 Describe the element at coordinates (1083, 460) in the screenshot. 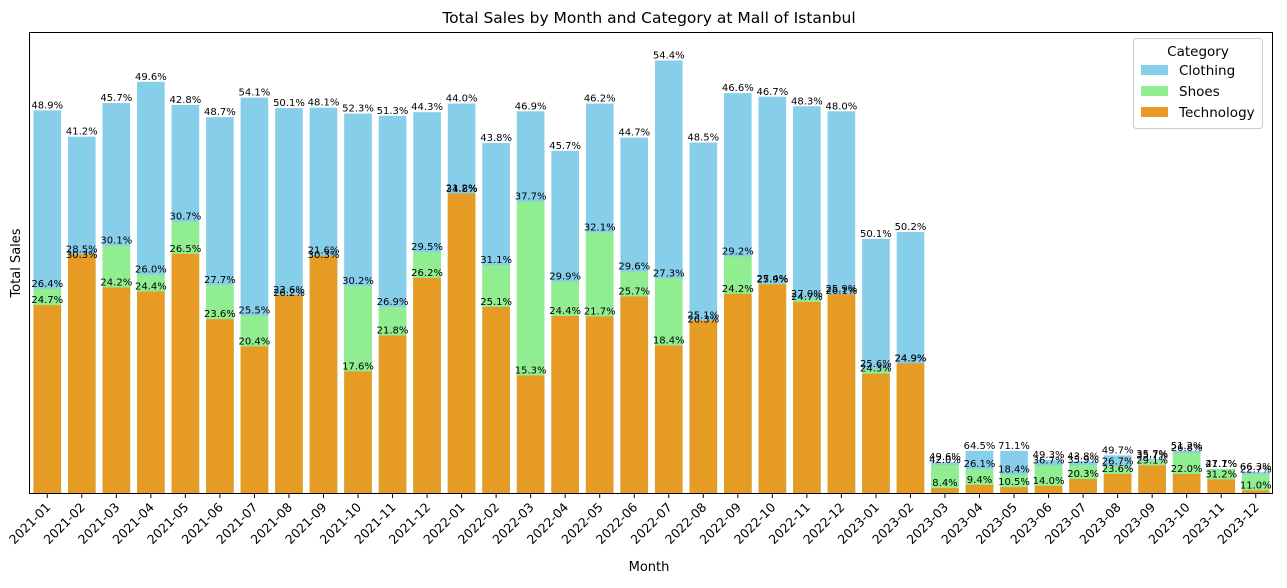

I see `shoes-data-label-2023-07: 35.9%` at that location.